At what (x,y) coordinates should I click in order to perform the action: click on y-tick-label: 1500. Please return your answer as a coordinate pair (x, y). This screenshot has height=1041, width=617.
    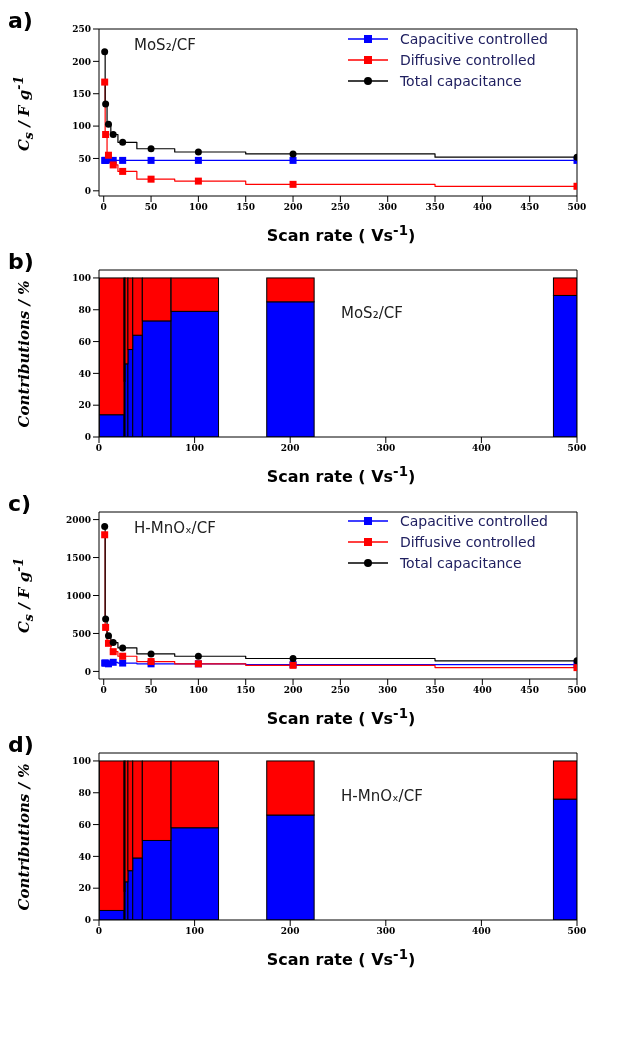
    Looking at the image, I should click on (78, 557).